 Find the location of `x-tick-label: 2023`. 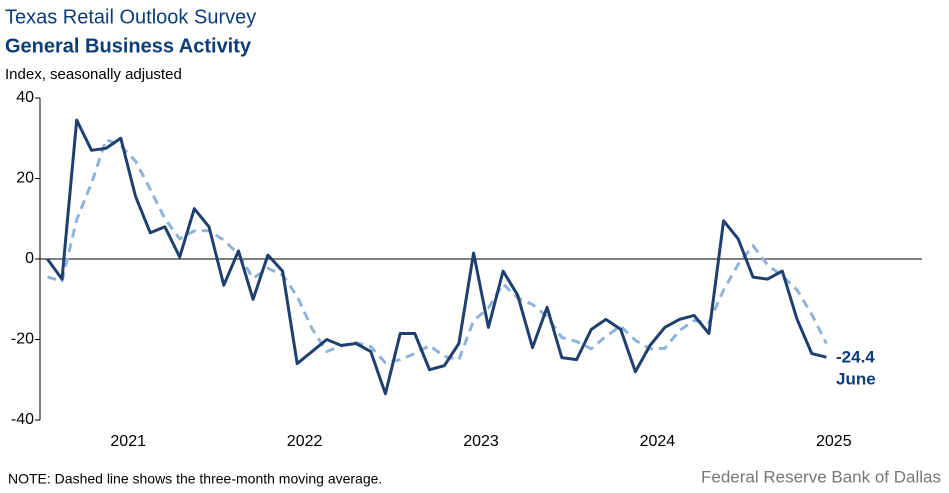

x-tick-label: 2023 is located at coordinates (481, 441).